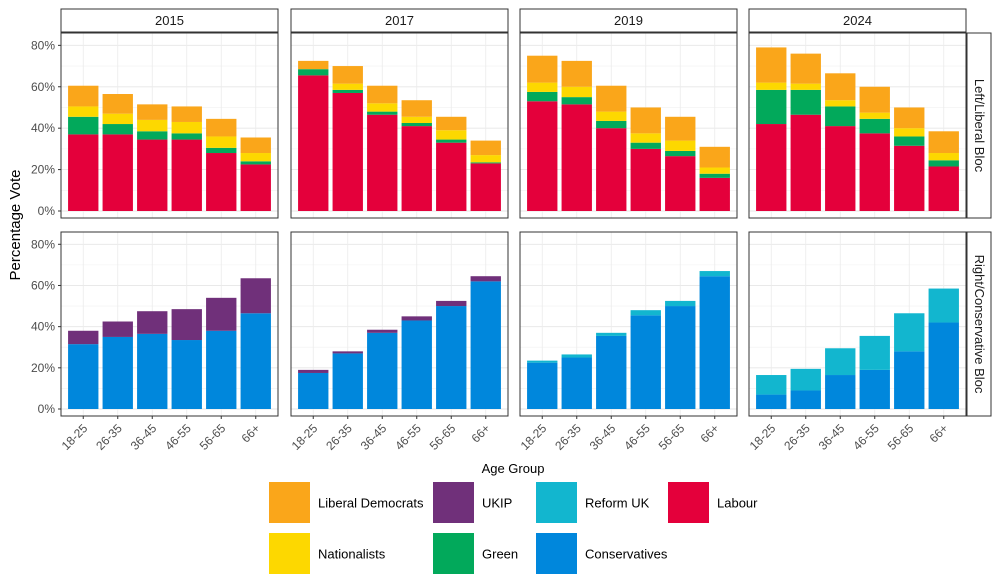  Describe the element at coordinates (714, 274) in the screenshot. I see `bar-segment-reform-uk-66+` at that location.